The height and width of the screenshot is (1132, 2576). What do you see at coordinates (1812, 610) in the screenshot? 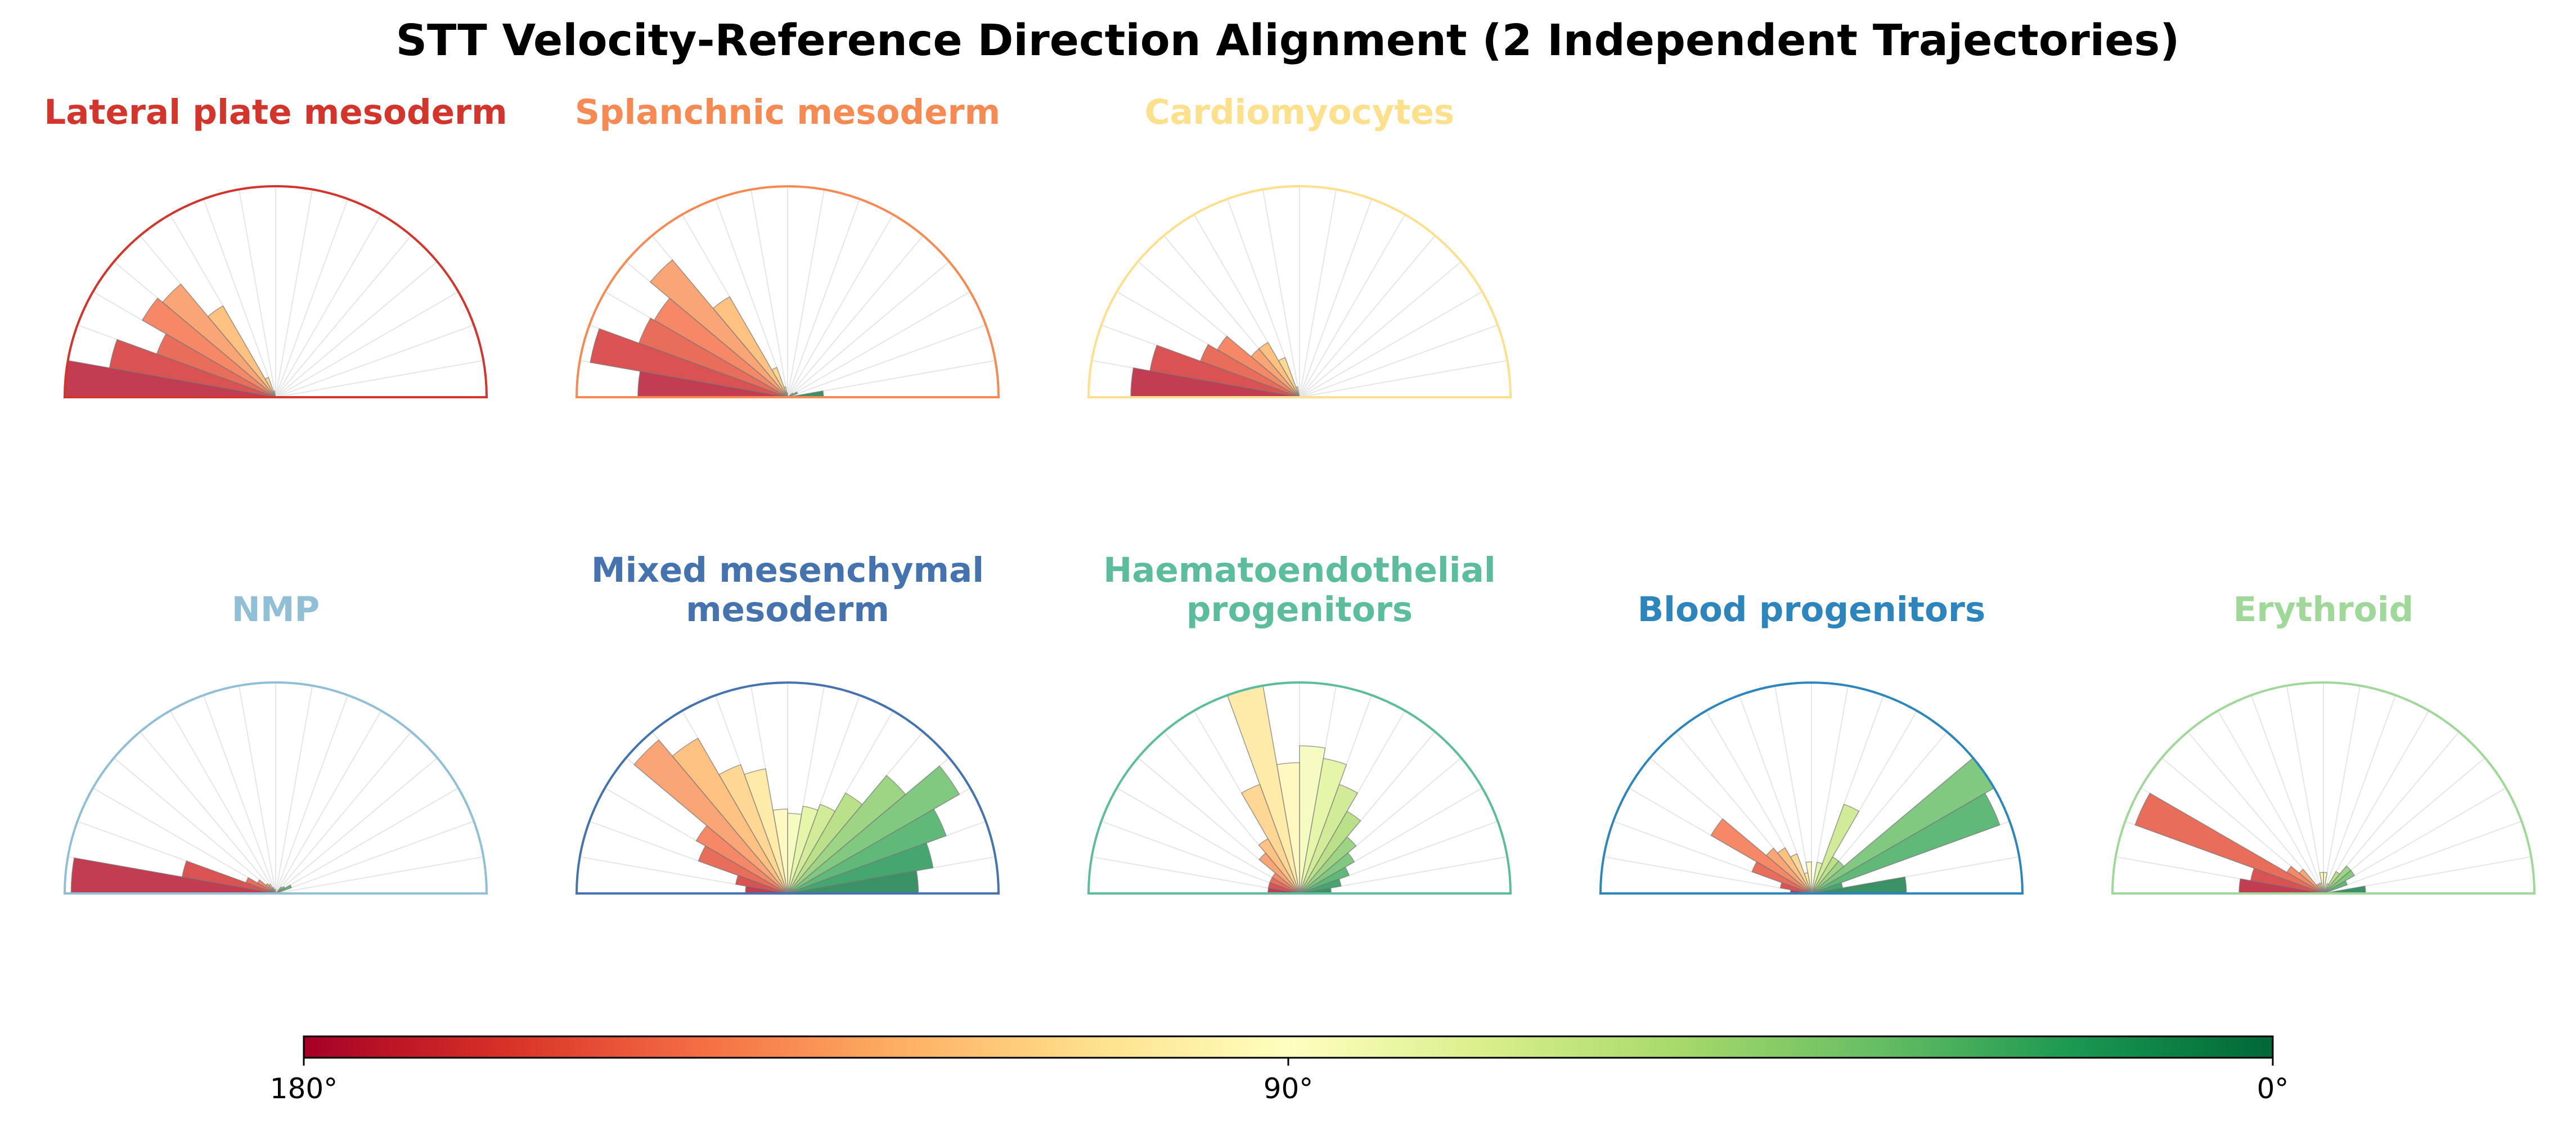
I see `panel-title: Blood progenitors` at bounding box center [1812, 610].